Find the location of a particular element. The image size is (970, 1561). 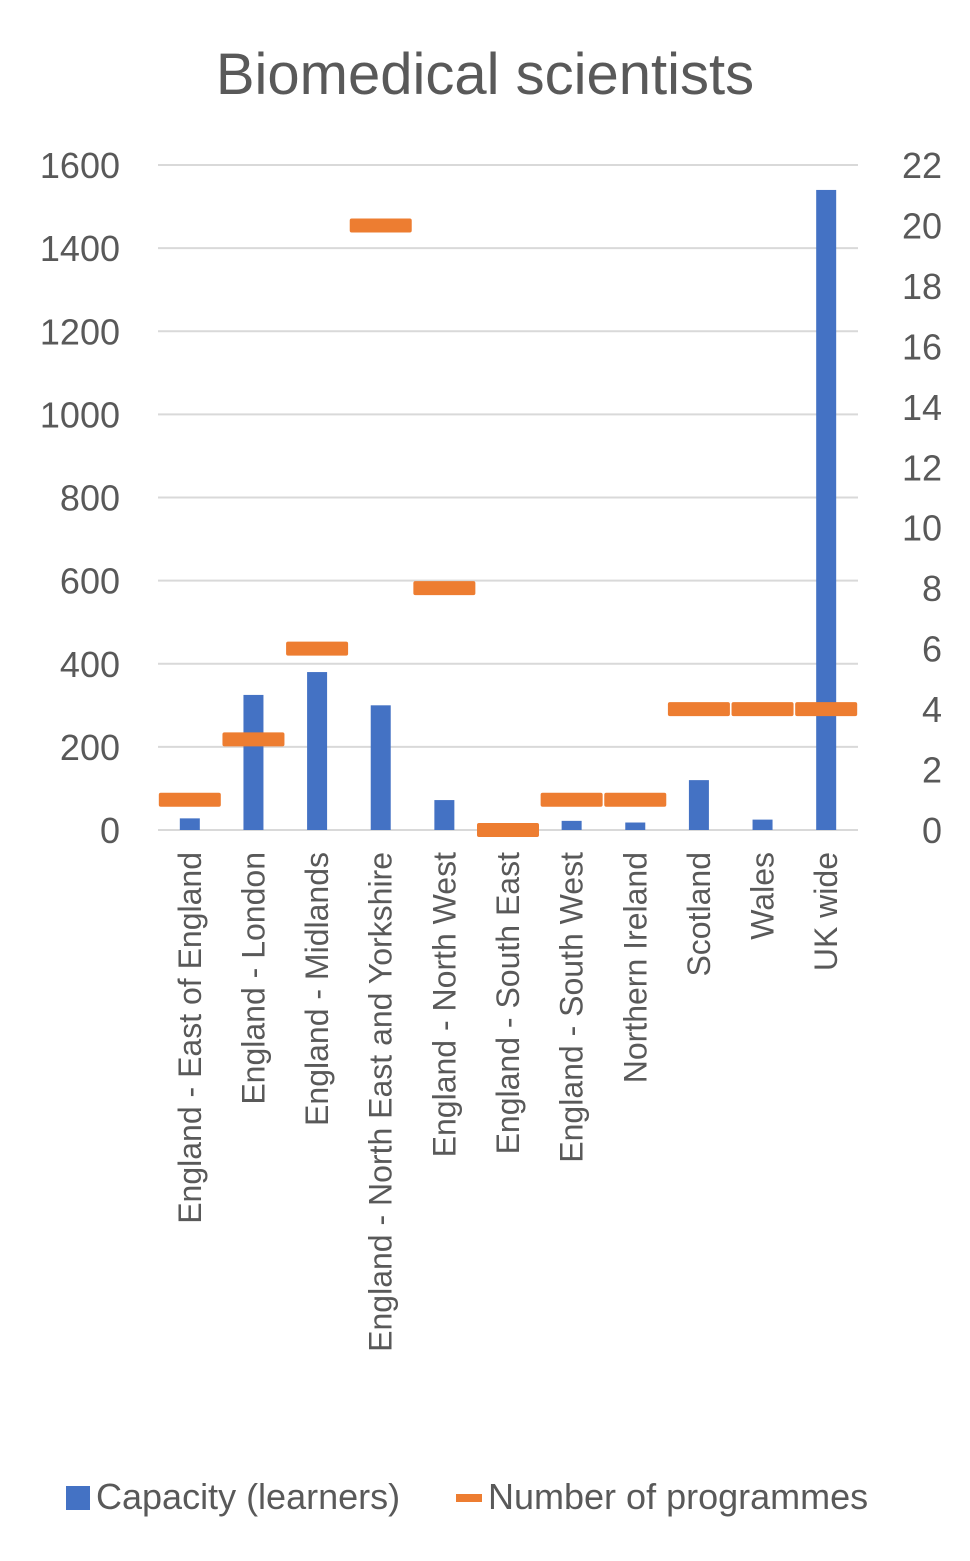

left-tick-label: 800 is located at coordinates (90, 498).